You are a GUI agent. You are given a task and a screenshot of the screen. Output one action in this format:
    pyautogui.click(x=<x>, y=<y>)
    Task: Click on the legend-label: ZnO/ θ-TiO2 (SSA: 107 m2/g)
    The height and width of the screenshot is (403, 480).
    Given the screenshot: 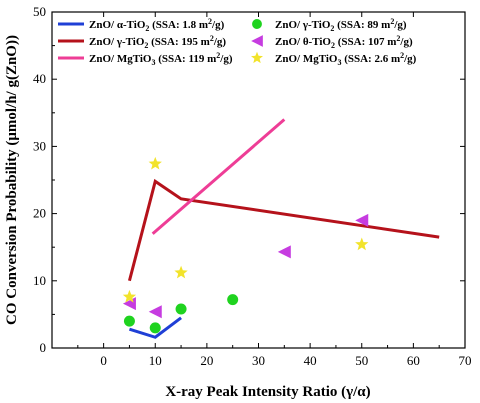 What is the action you would take?
    pyautogui.click(x=344, y=42)
    